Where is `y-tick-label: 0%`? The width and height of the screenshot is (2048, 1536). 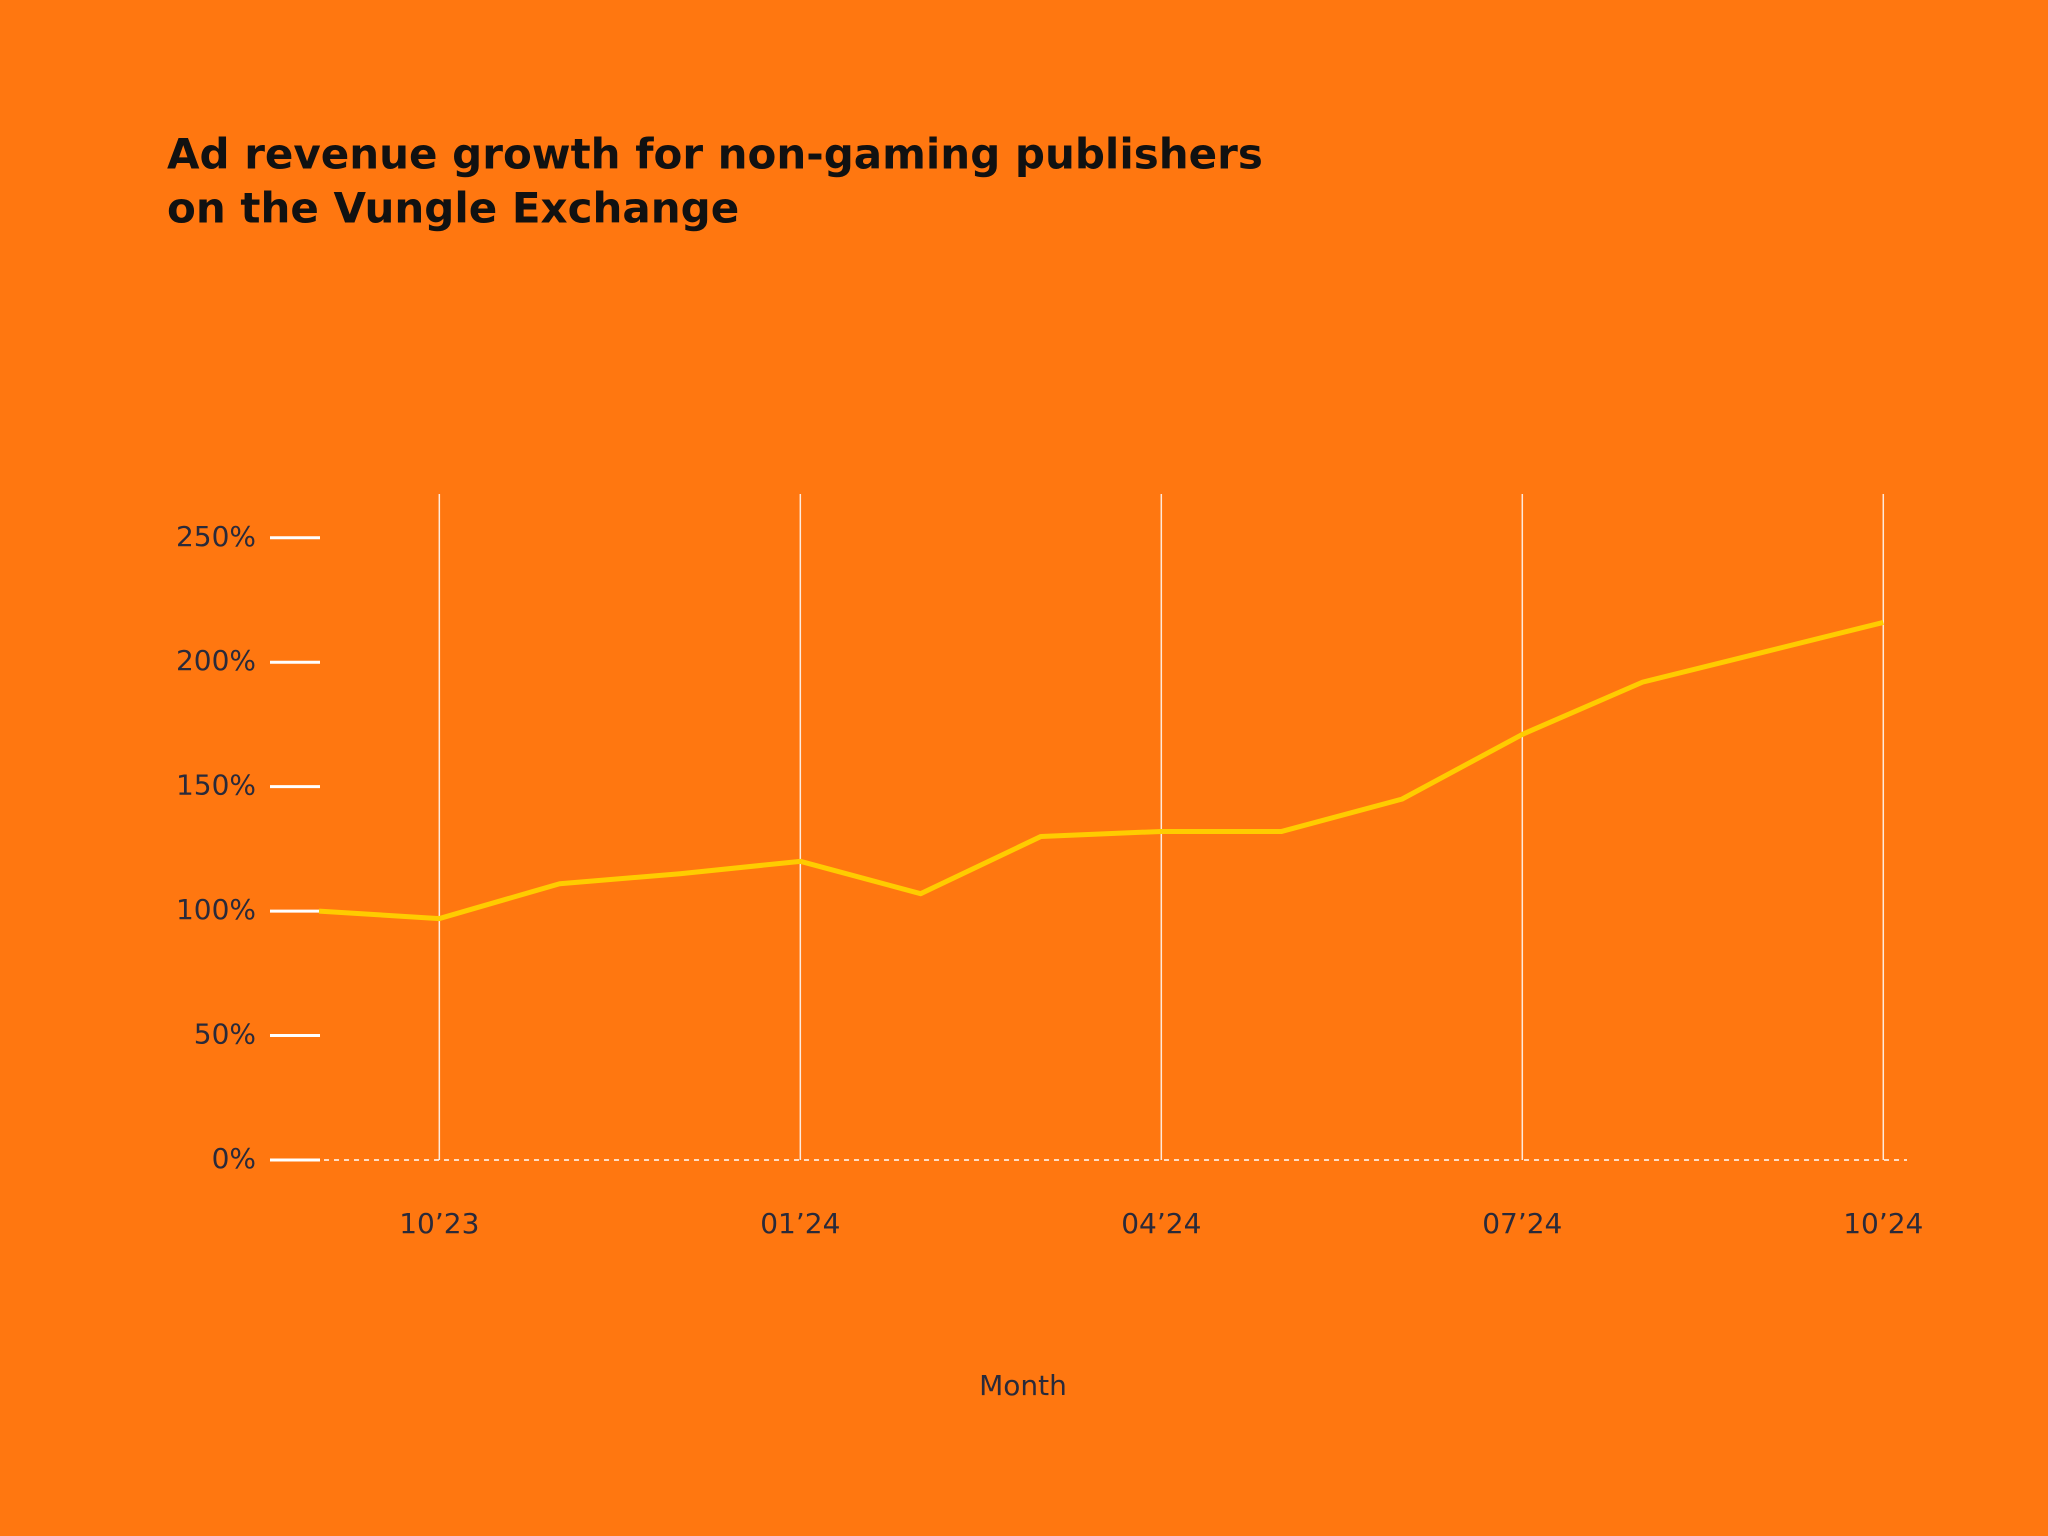 y-tick-label: 0% is located at coordinates (234, 1158).